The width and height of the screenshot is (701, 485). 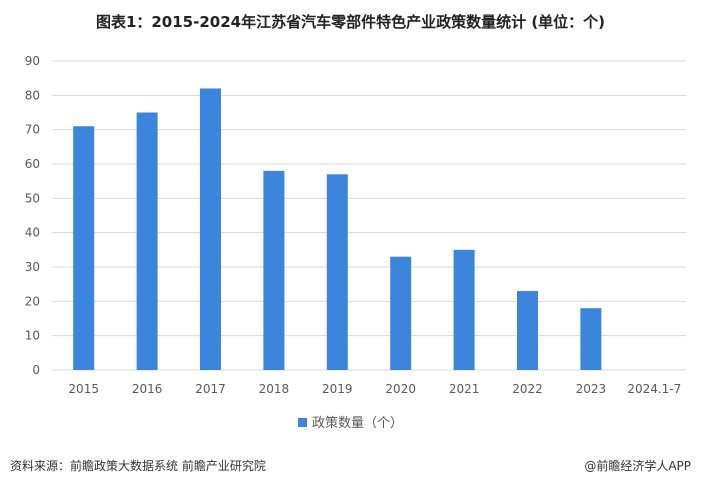 I want to click on bar-2018, so click(x=274, y=270).